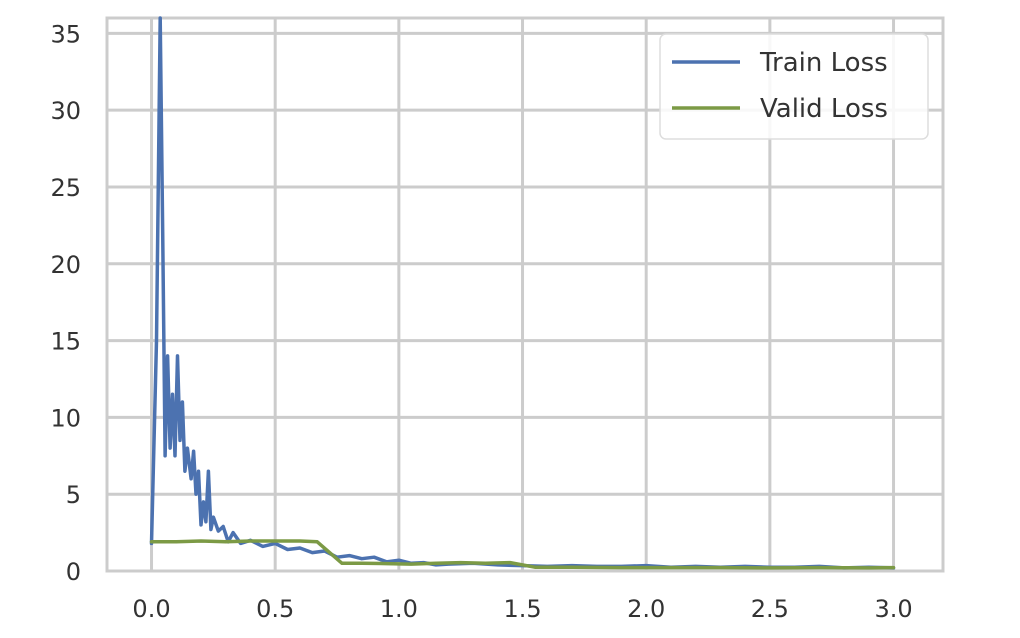  Describe the element at coordinates (823, 63) in the screenshot. I see `legend-label: Train Loss` at that location.